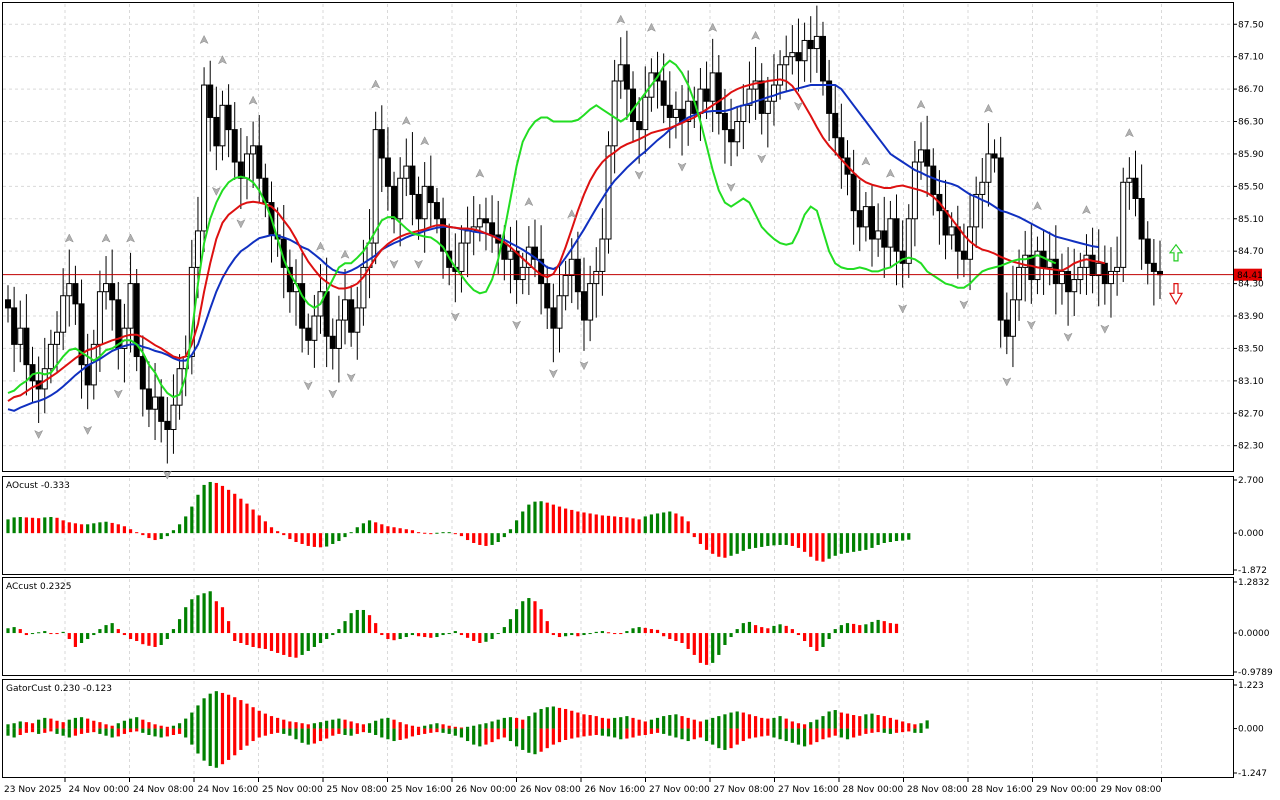 The width and height of the screenshot is (1280, 800). What do you see at coordinates (1251, 25) in the screenshot?
I see `y-tick-label: 87.50` at bounding box center [1251, 25].